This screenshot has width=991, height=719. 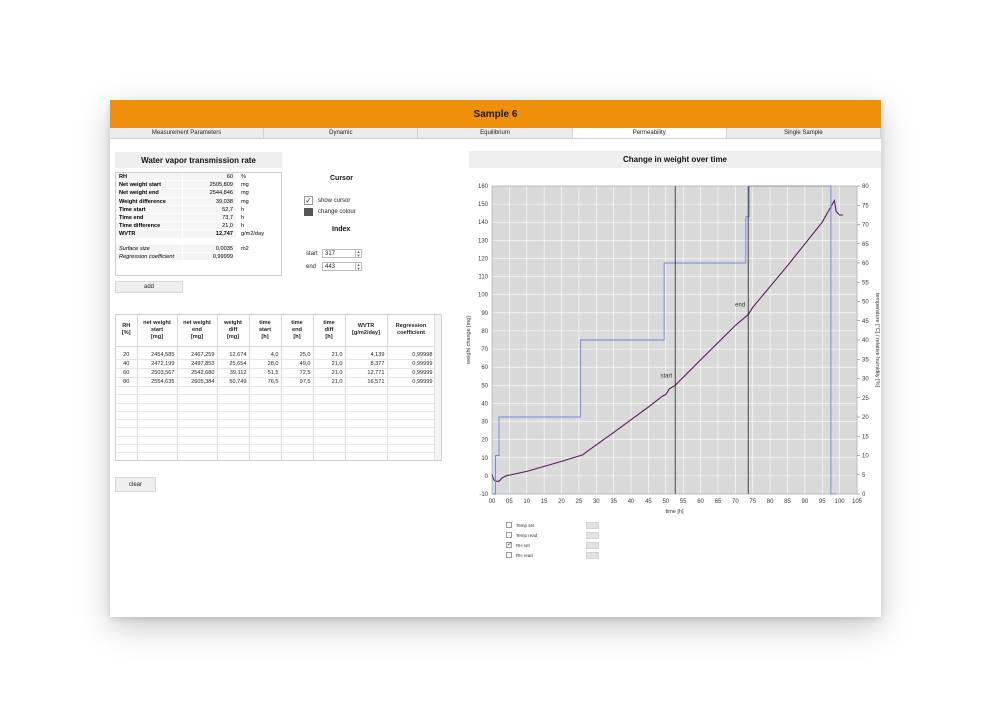 What do you see at coordinates (718, 502) in the screenshot?
I see `x-tick-label: 65` at bounding box center [718, 502].